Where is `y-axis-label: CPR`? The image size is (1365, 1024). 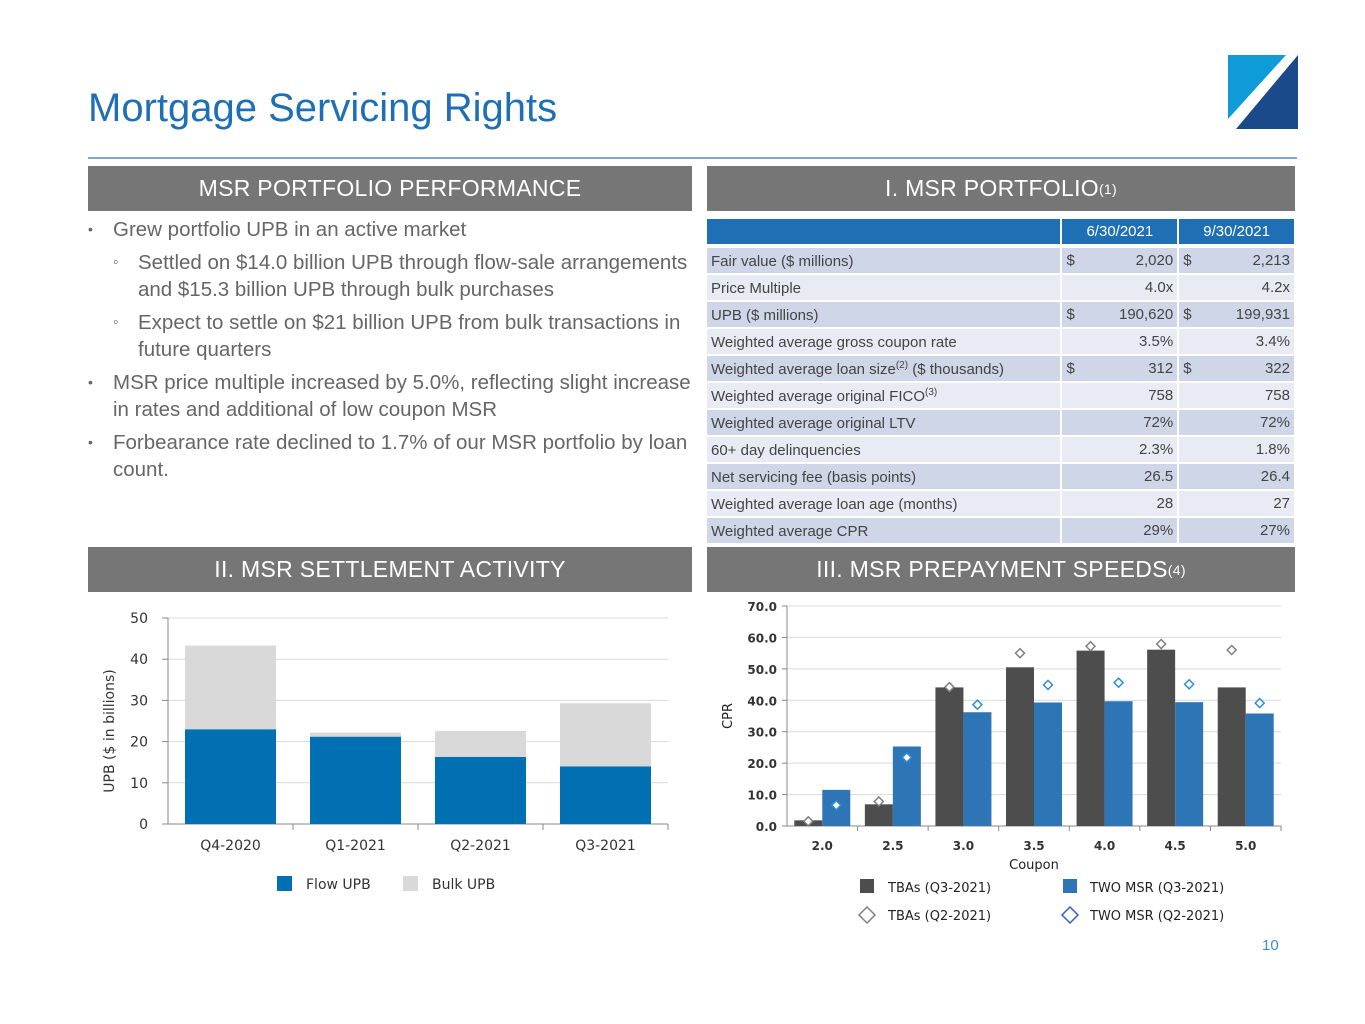 y-axis-label: CPR is located at coordinates (728, 716).